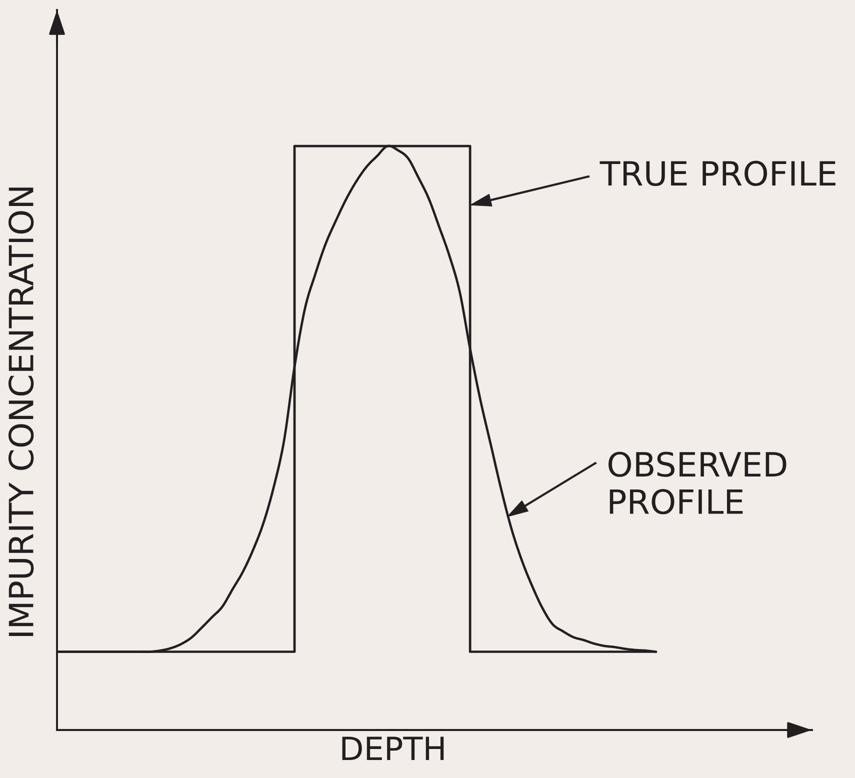 The height and width of the screenshot is (778, 855). What do you see at coordinates (21, 412) in the screenshot?
I see `y-axis-title: IMPURITY CONCENTRATION` at bounding box center [21, 412].